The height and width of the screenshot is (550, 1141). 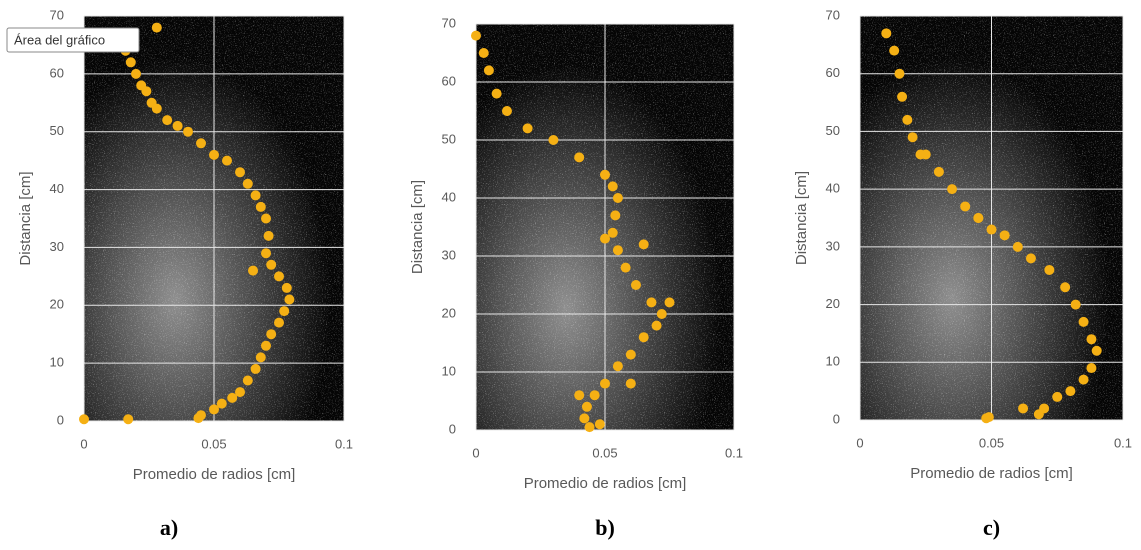 What do you see at coordinates (59, 39) in the screenshot?
I see `tooltip: Área del gráfico` at bounding box center [59, 39].